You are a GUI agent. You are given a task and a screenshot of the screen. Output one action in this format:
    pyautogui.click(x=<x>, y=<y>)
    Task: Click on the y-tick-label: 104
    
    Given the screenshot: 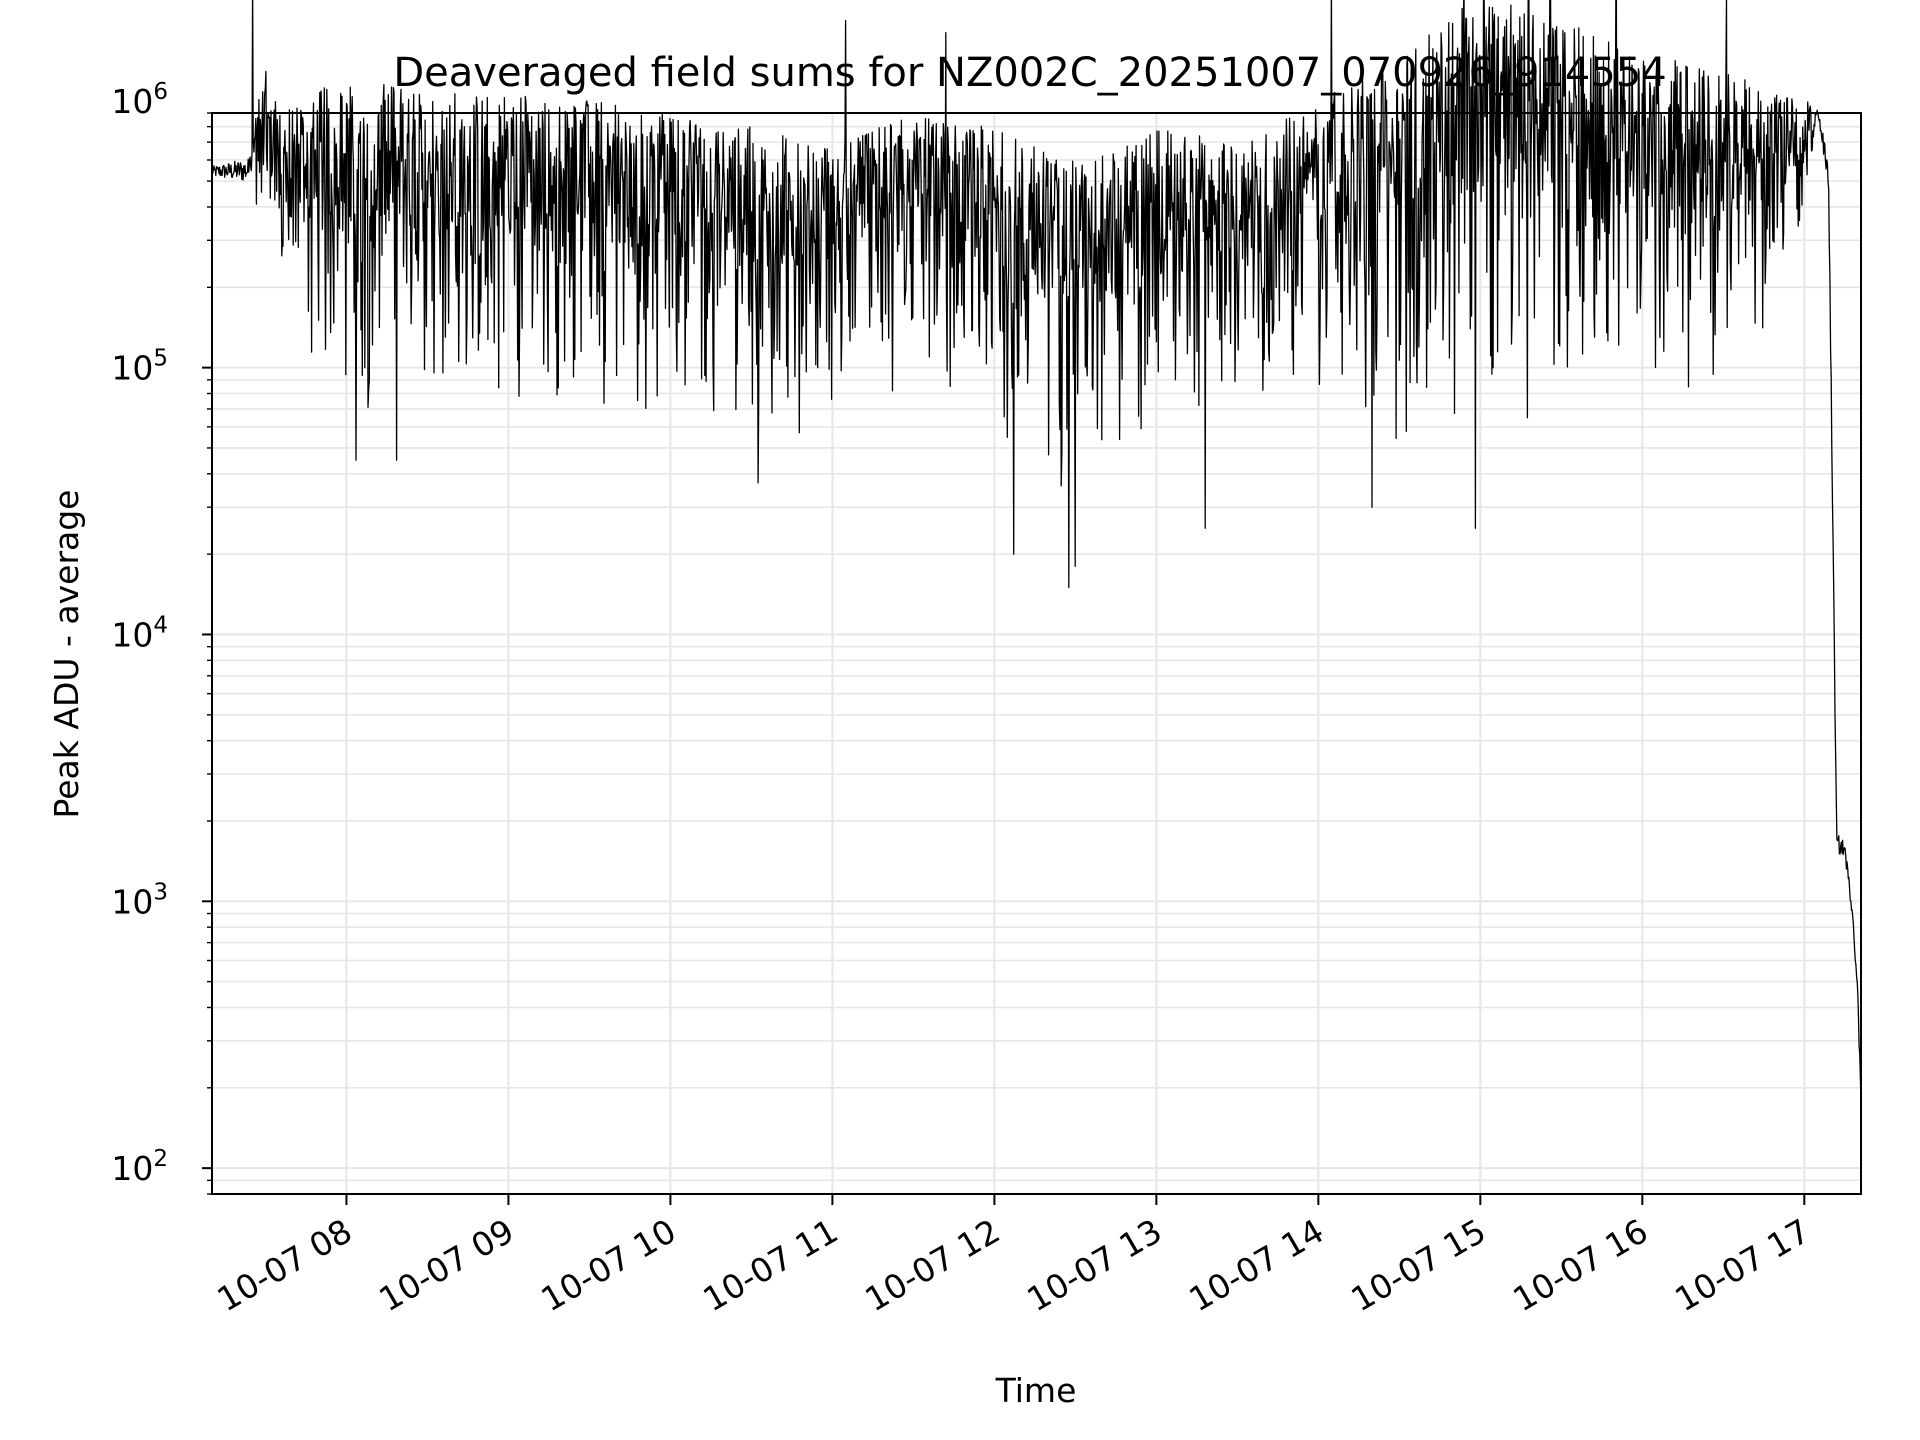 What is the action you would take?
    pyautogui.click(x=139, y=633)
    